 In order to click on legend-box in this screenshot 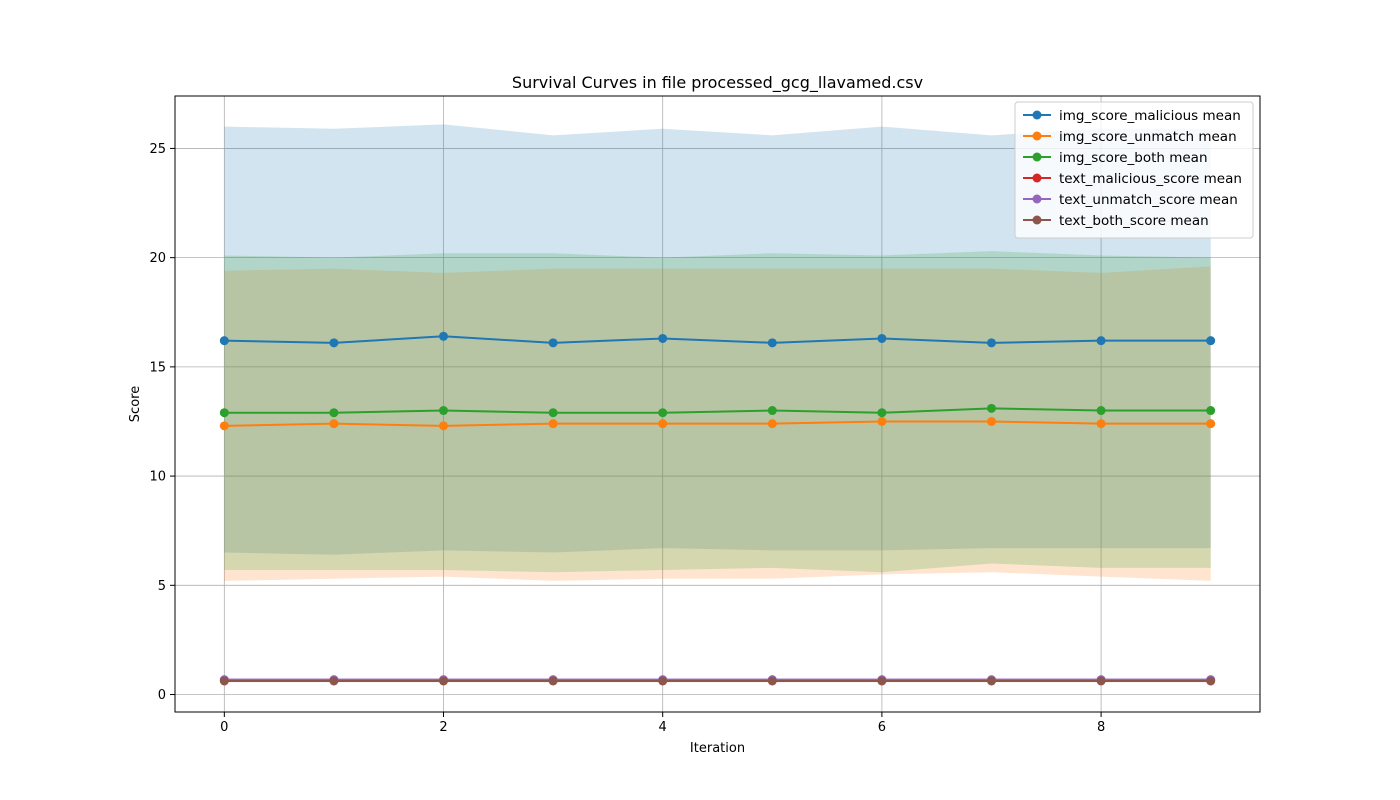, I will do `click(1134, 170)`.